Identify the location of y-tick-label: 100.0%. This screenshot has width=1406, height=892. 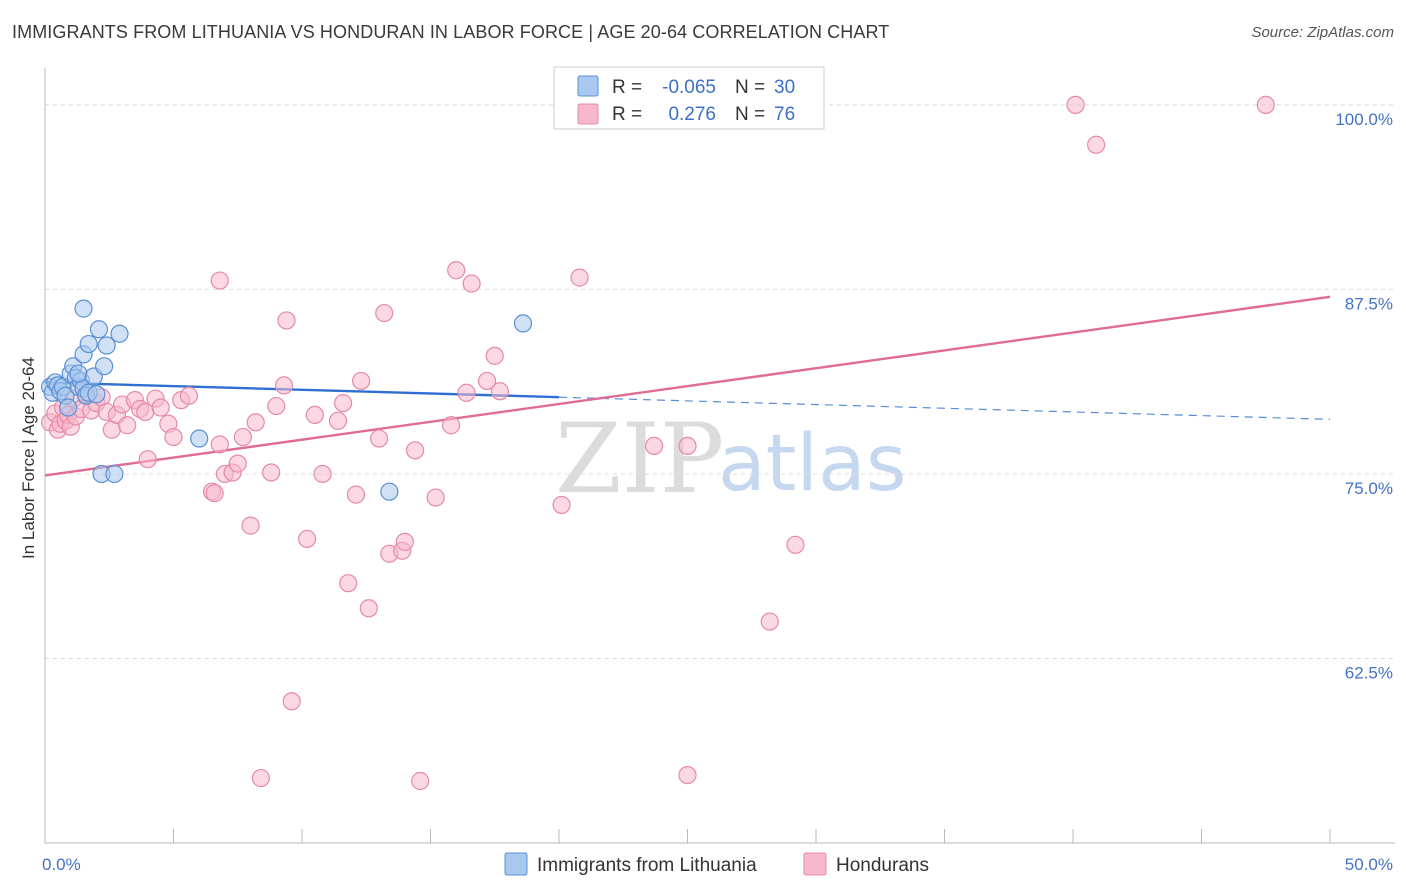
(1364, 119).